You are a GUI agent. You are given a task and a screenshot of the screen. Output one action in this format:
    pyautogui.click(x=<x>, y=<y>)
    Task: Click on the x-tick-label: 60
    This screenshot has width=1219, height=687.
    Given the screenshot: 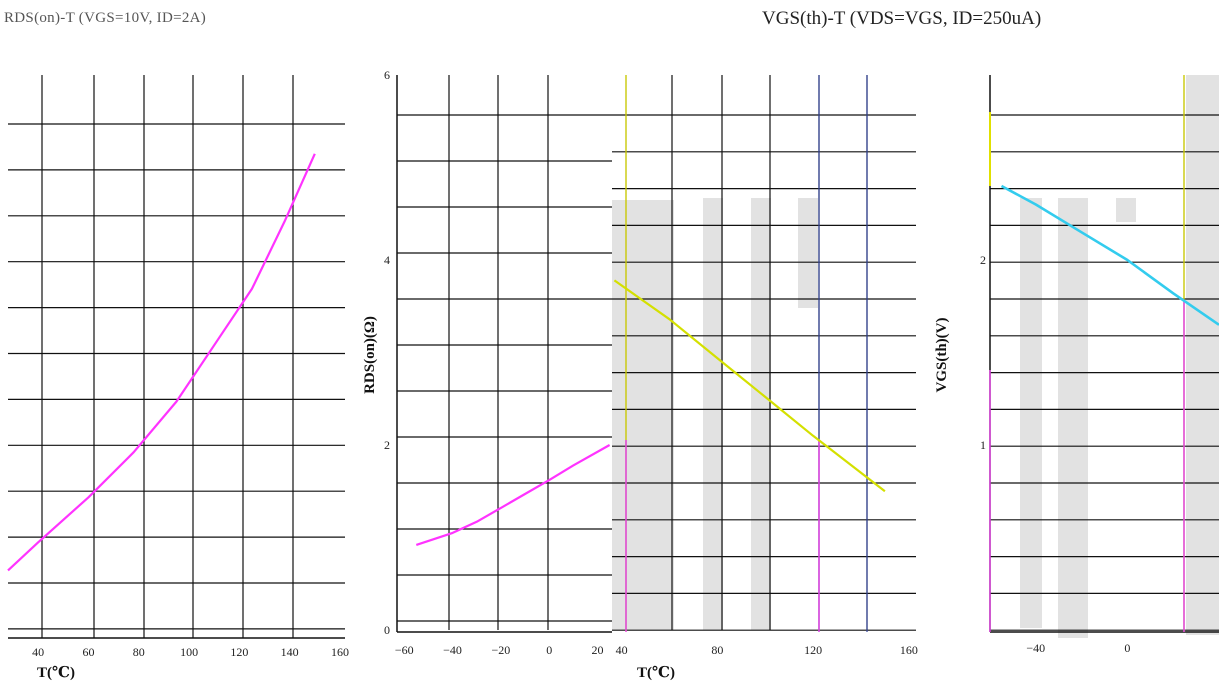 What is the action you would take?
    pyautogui.click(x=88, y=652)
    